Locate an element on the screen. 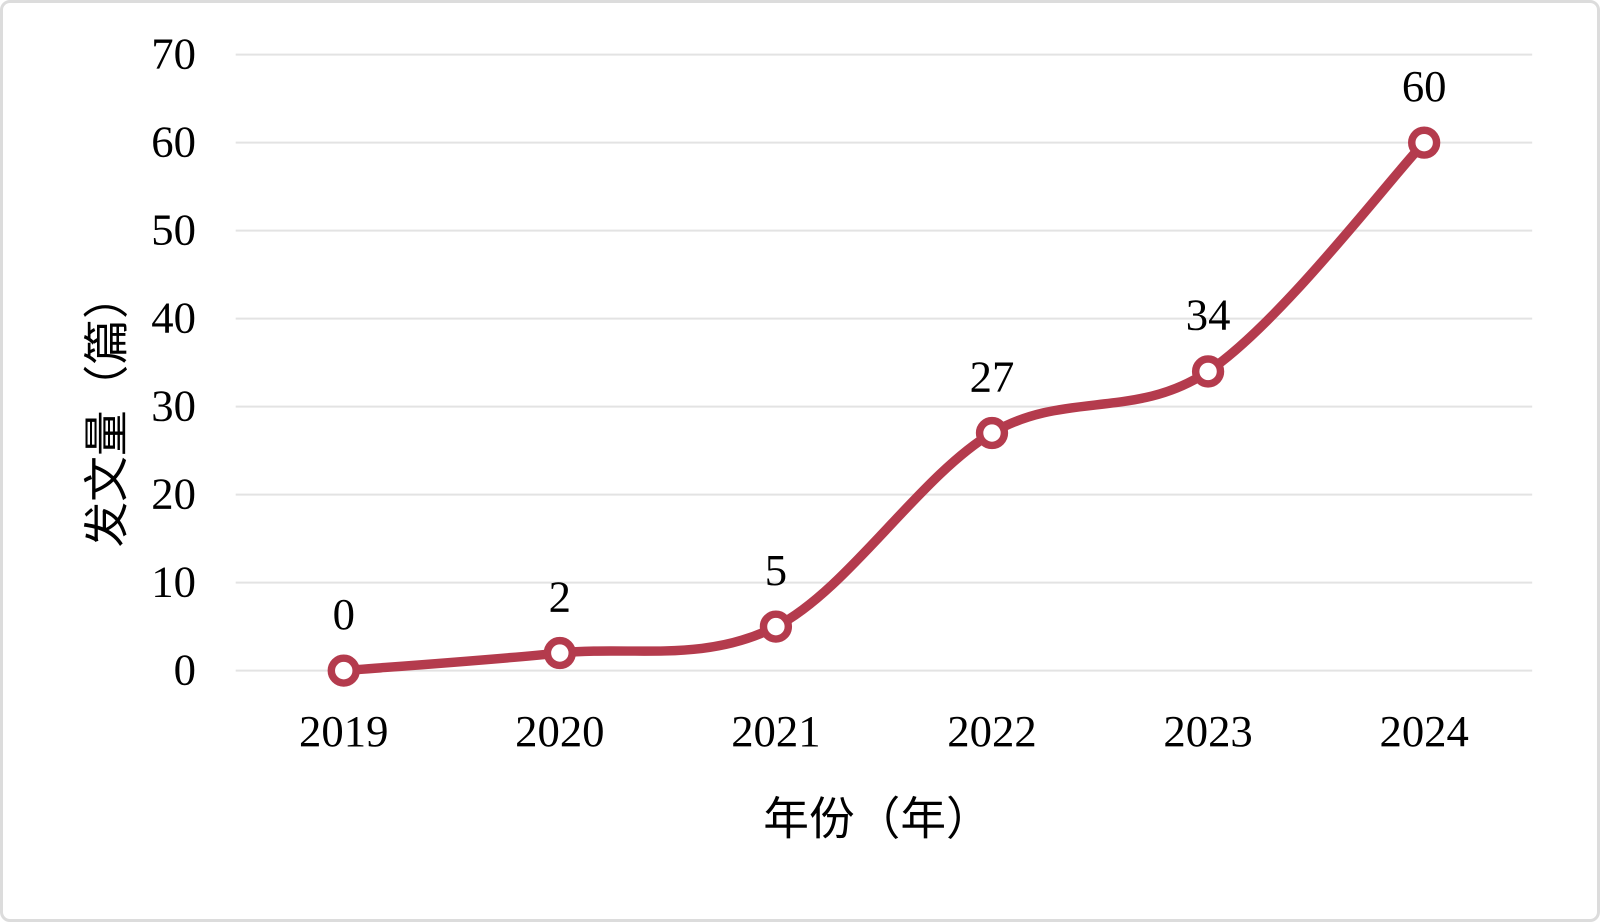 This screenshot has height=922, width=1600. y-tick-label: 20 is located at coordinates (173, 494).